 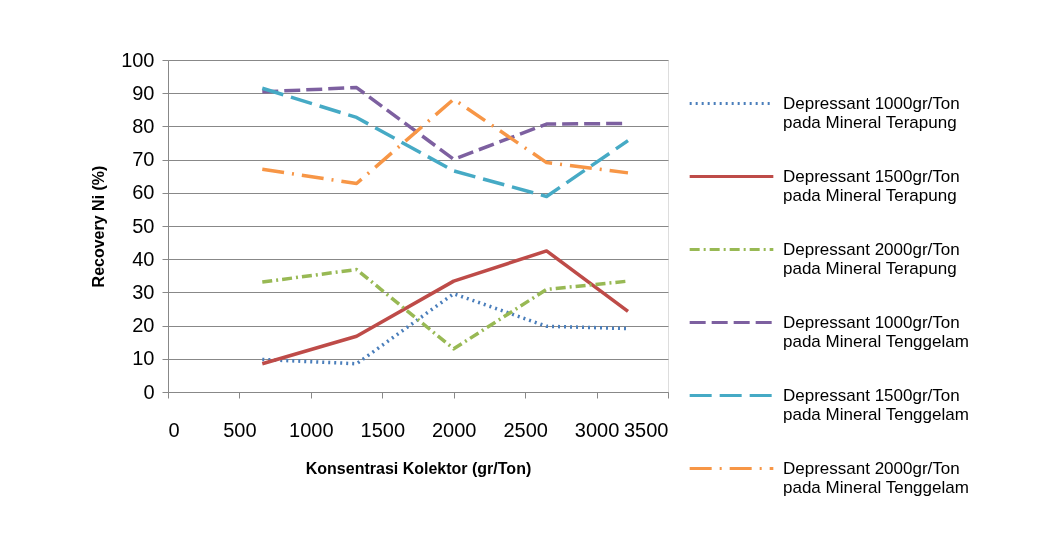 I want to click on y-tick-label: 80, so click(x=143, y=125).